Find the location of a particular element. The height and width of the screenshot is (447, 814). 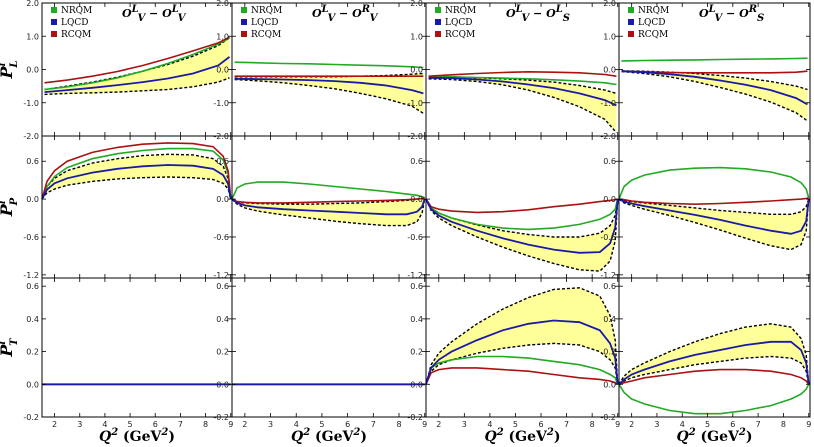

panel-r2-c3: 2 3 4 5 6 7 8 9-0.20.00.20.40.6 is located at coordinates (705, 353).